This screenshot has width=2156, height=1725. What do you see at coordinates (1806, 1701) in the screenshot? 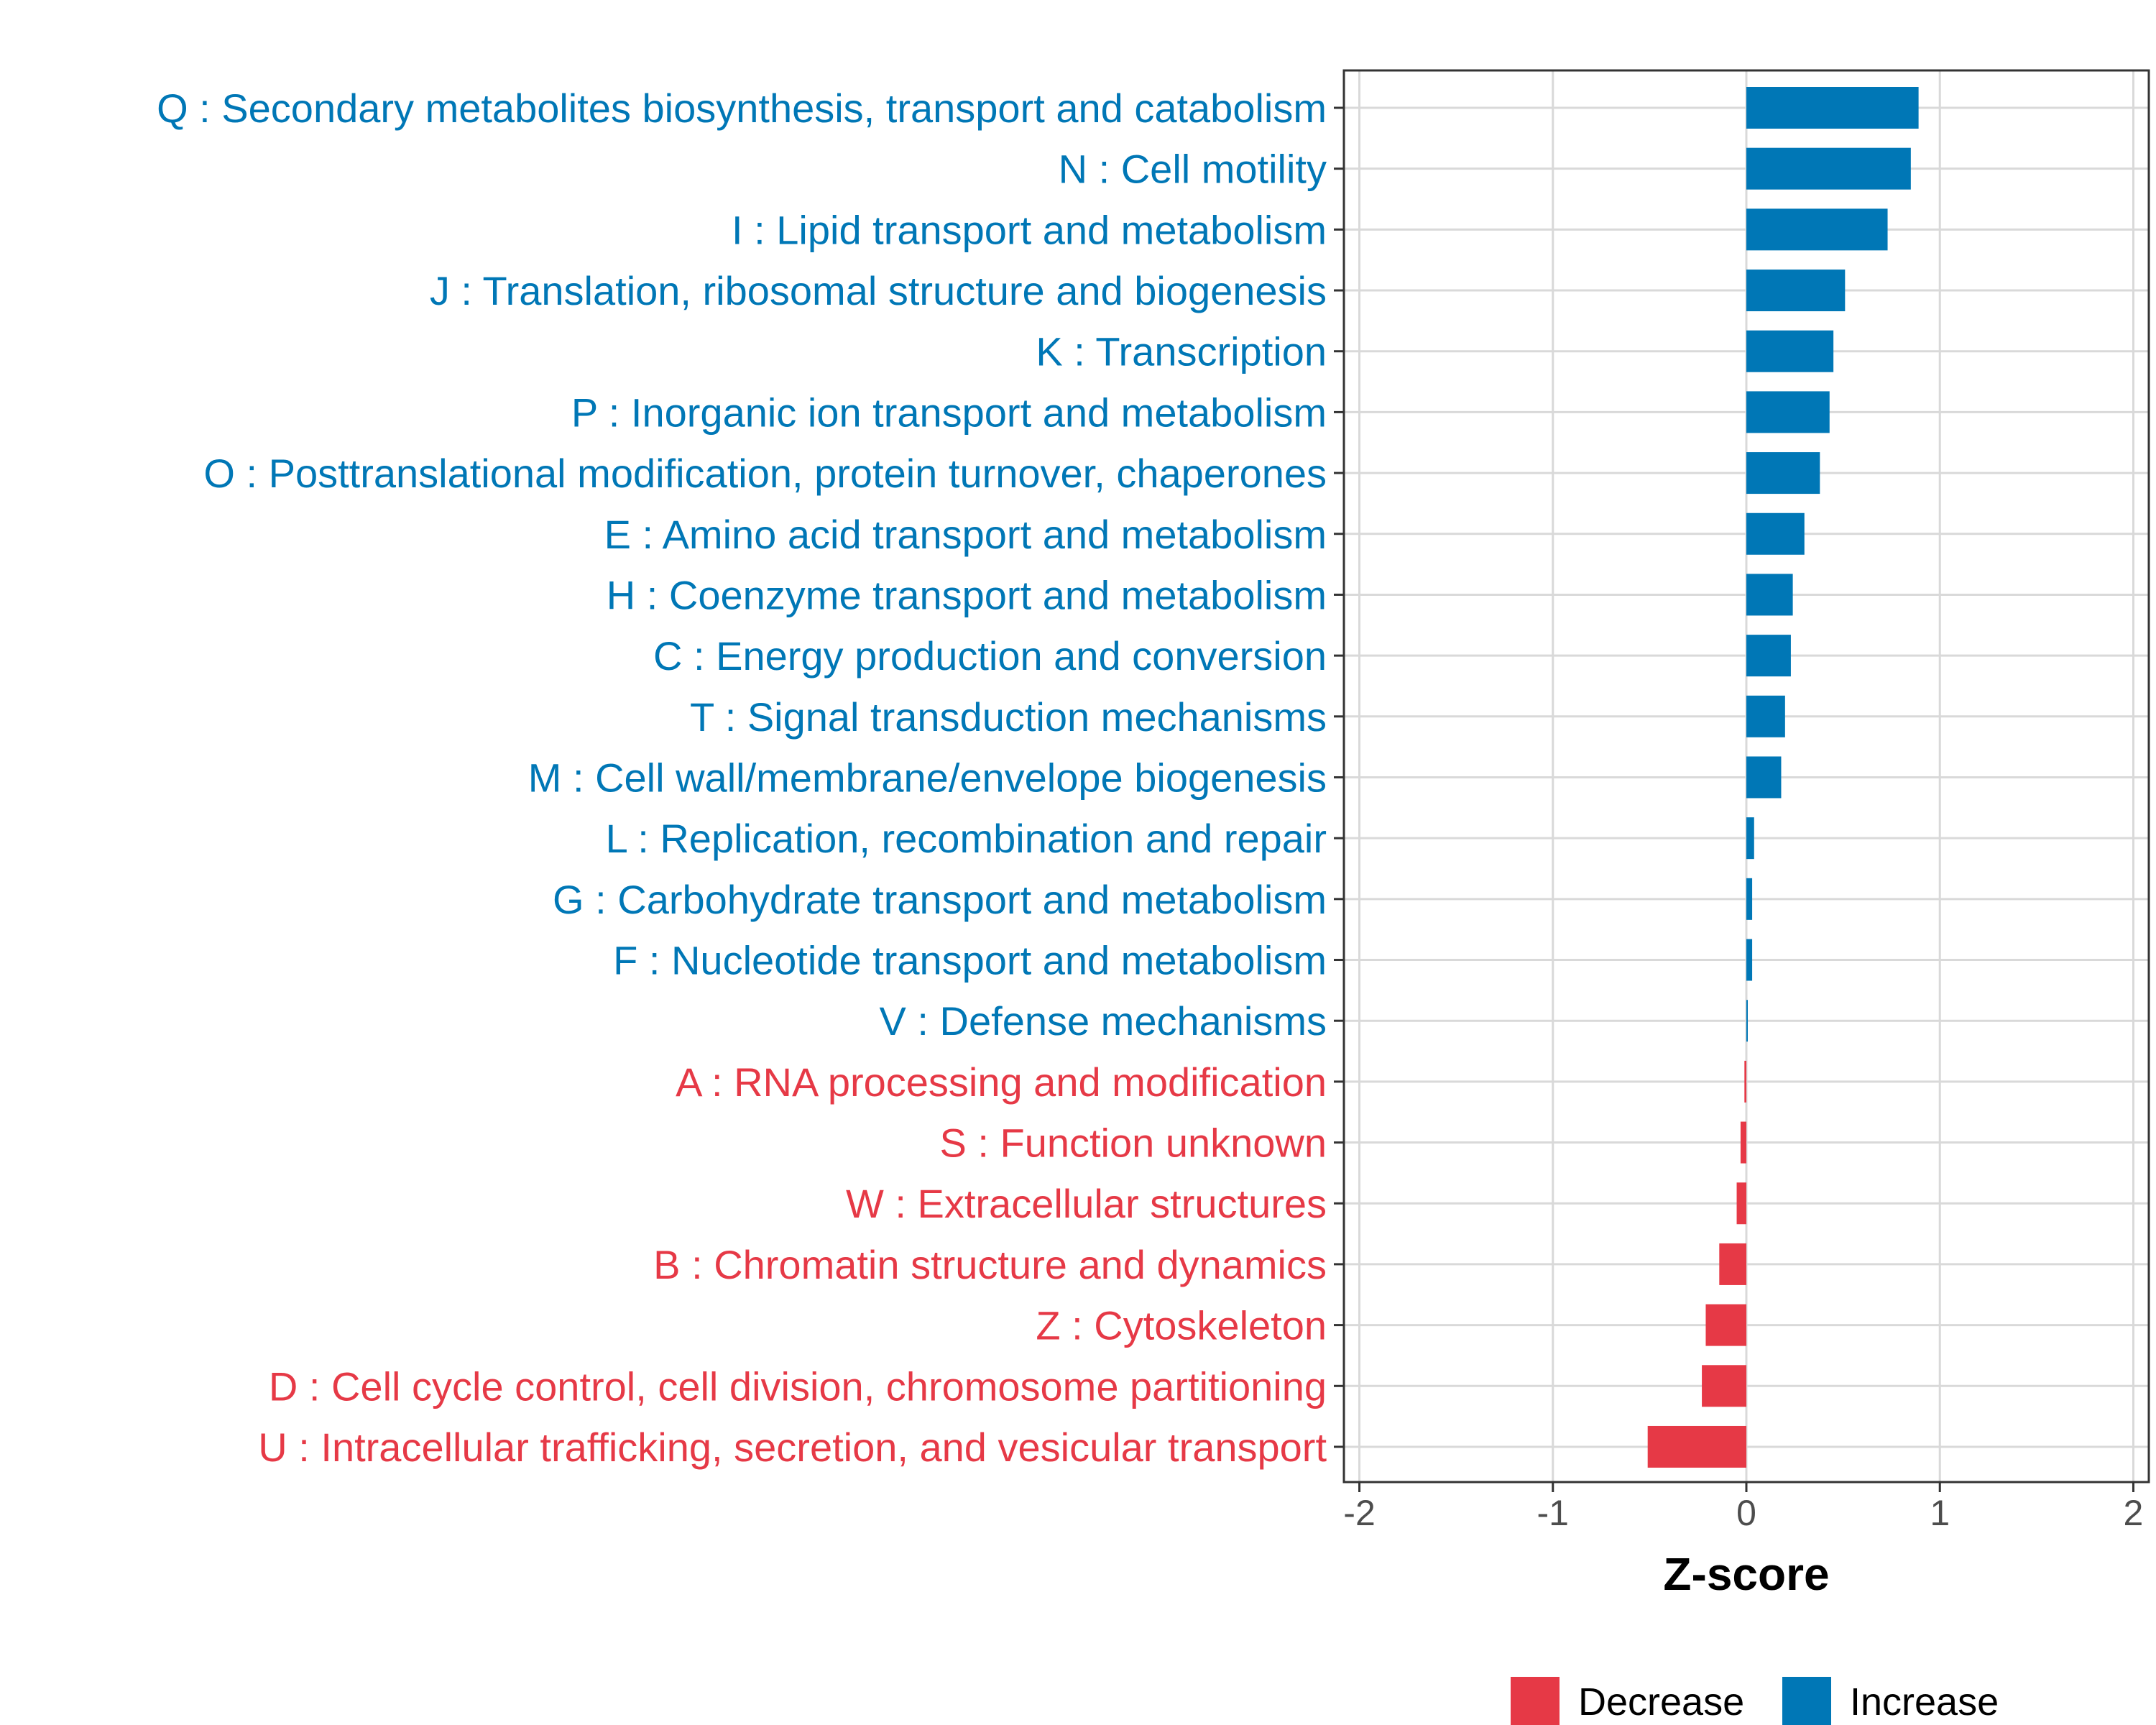
I see `legend-key-increase` at bounding box center [1806, 1701].